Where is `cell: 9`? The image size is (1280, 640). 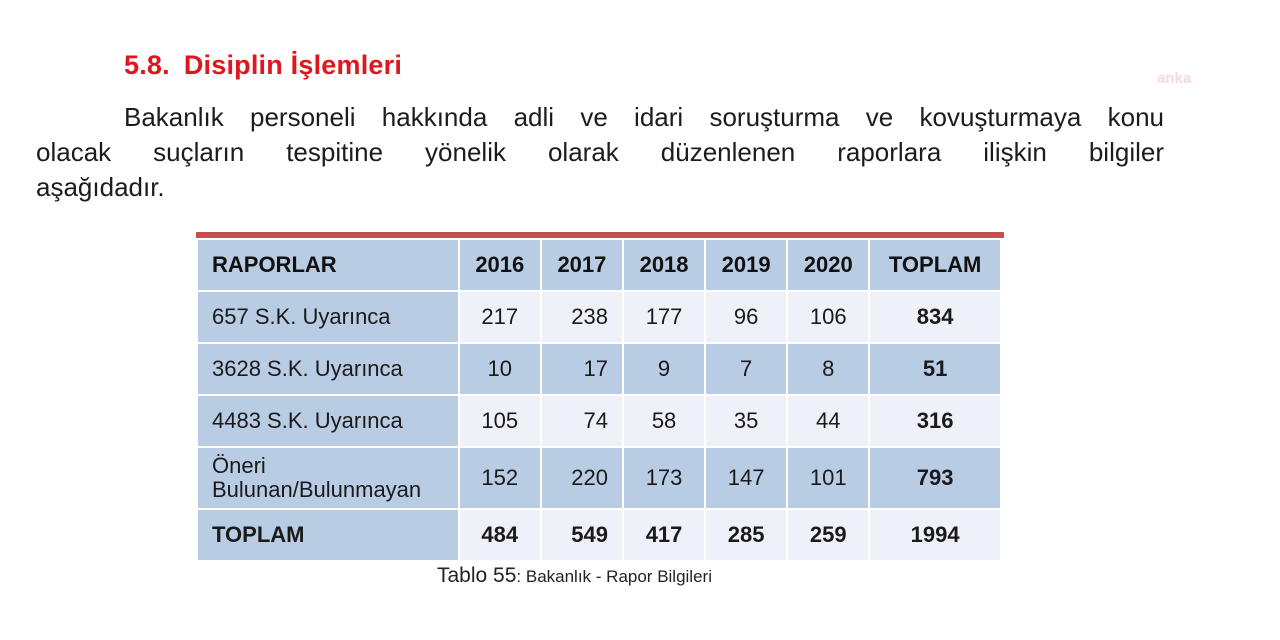 cell: 9 is located at coordinates (664, 369).